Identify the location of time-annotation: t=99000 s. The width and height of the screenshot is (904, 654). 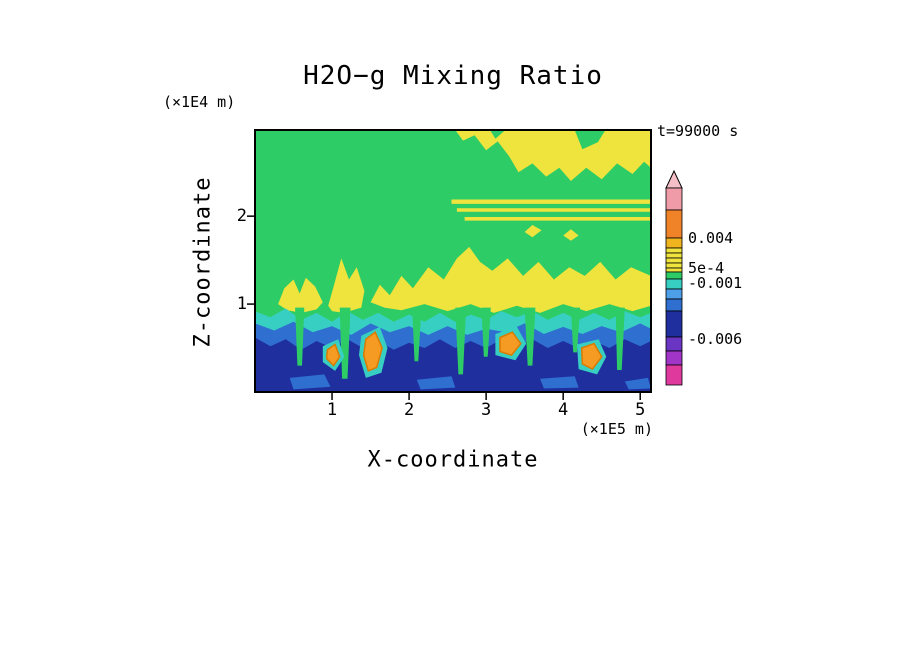
(698, 131).